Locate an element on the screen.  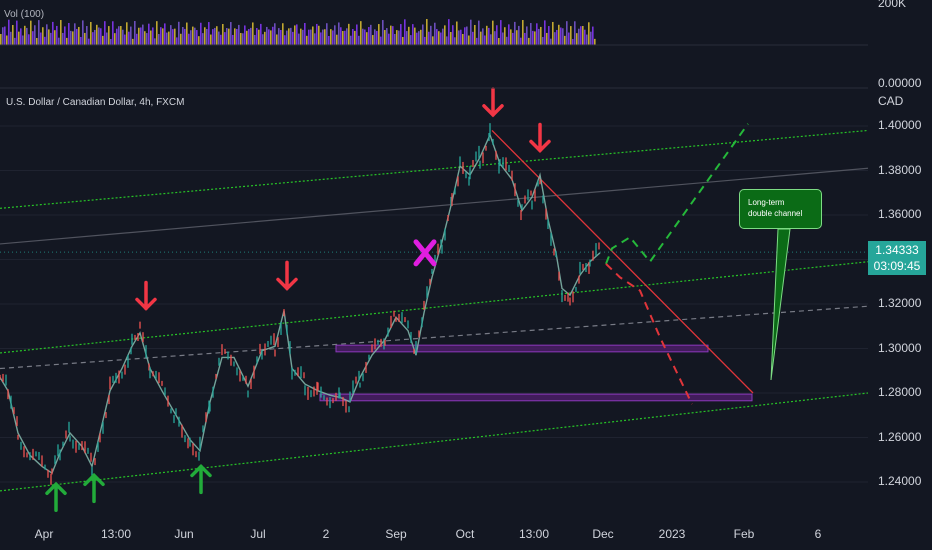
annotation-line-1: Long-term is located at coordinates (766, 202).